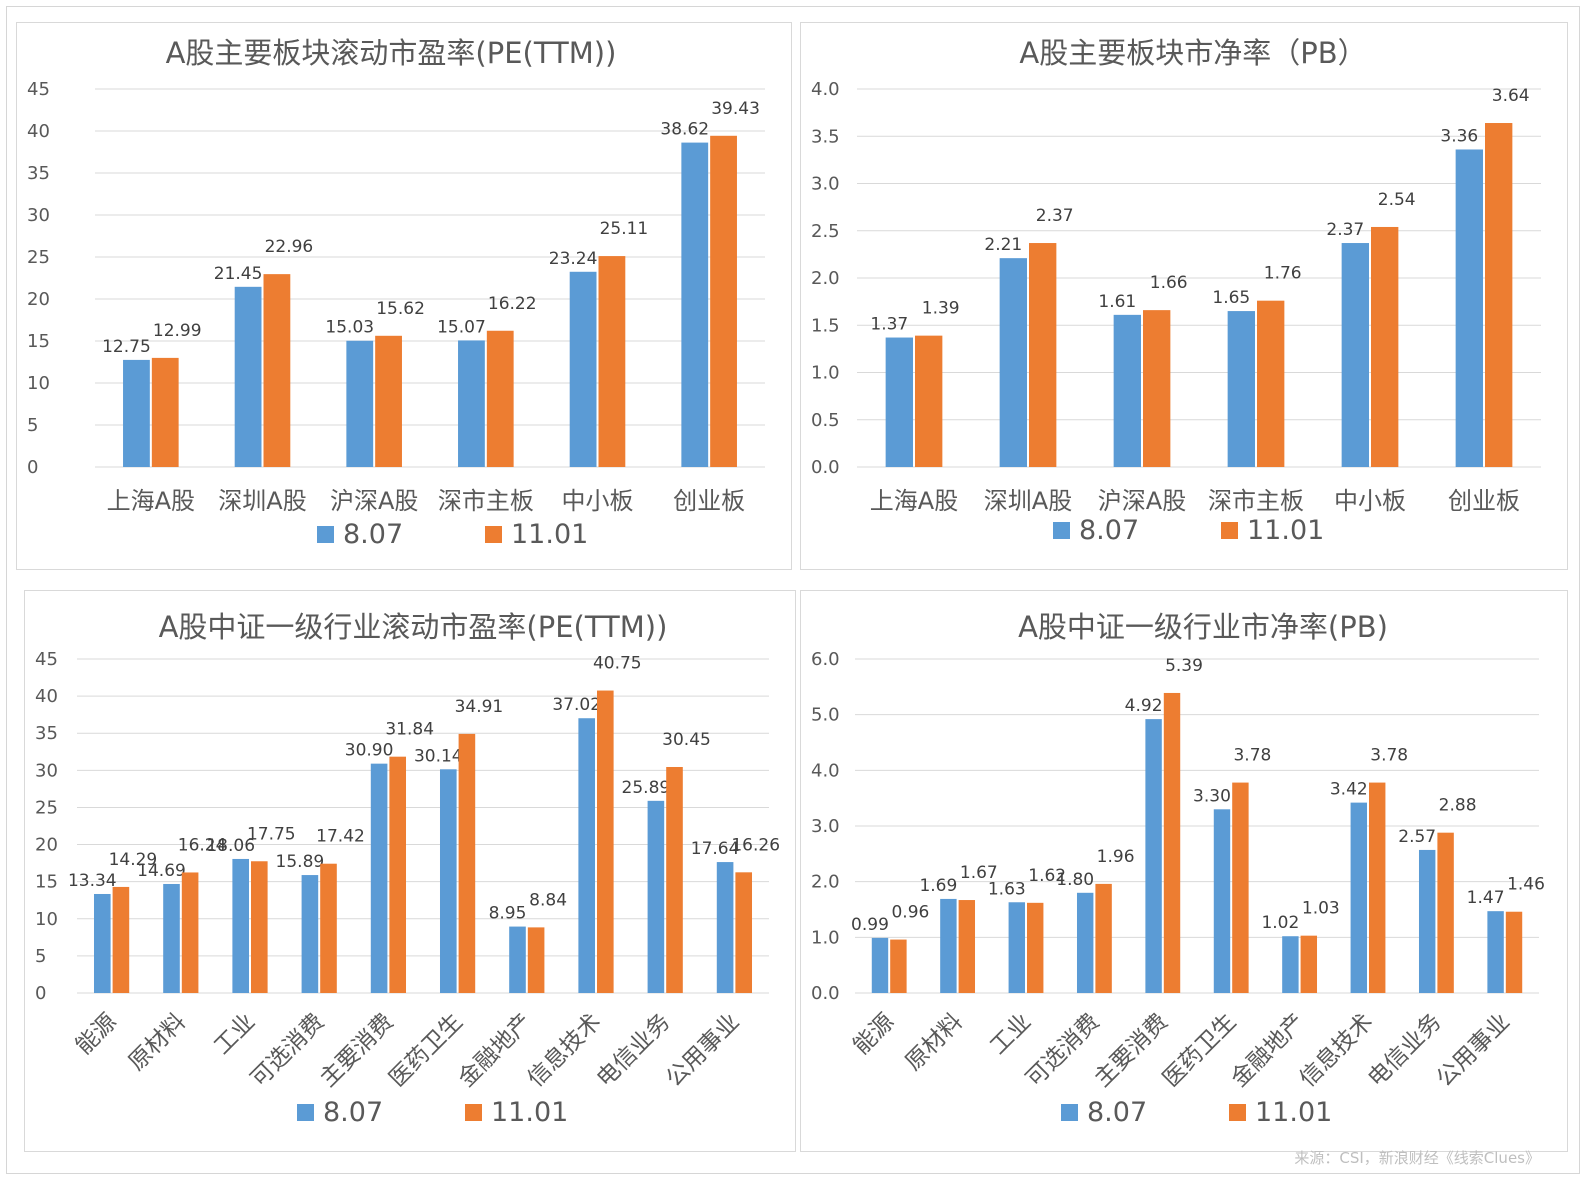  I want to click on data-label: 1.80, so click(1075, 880).